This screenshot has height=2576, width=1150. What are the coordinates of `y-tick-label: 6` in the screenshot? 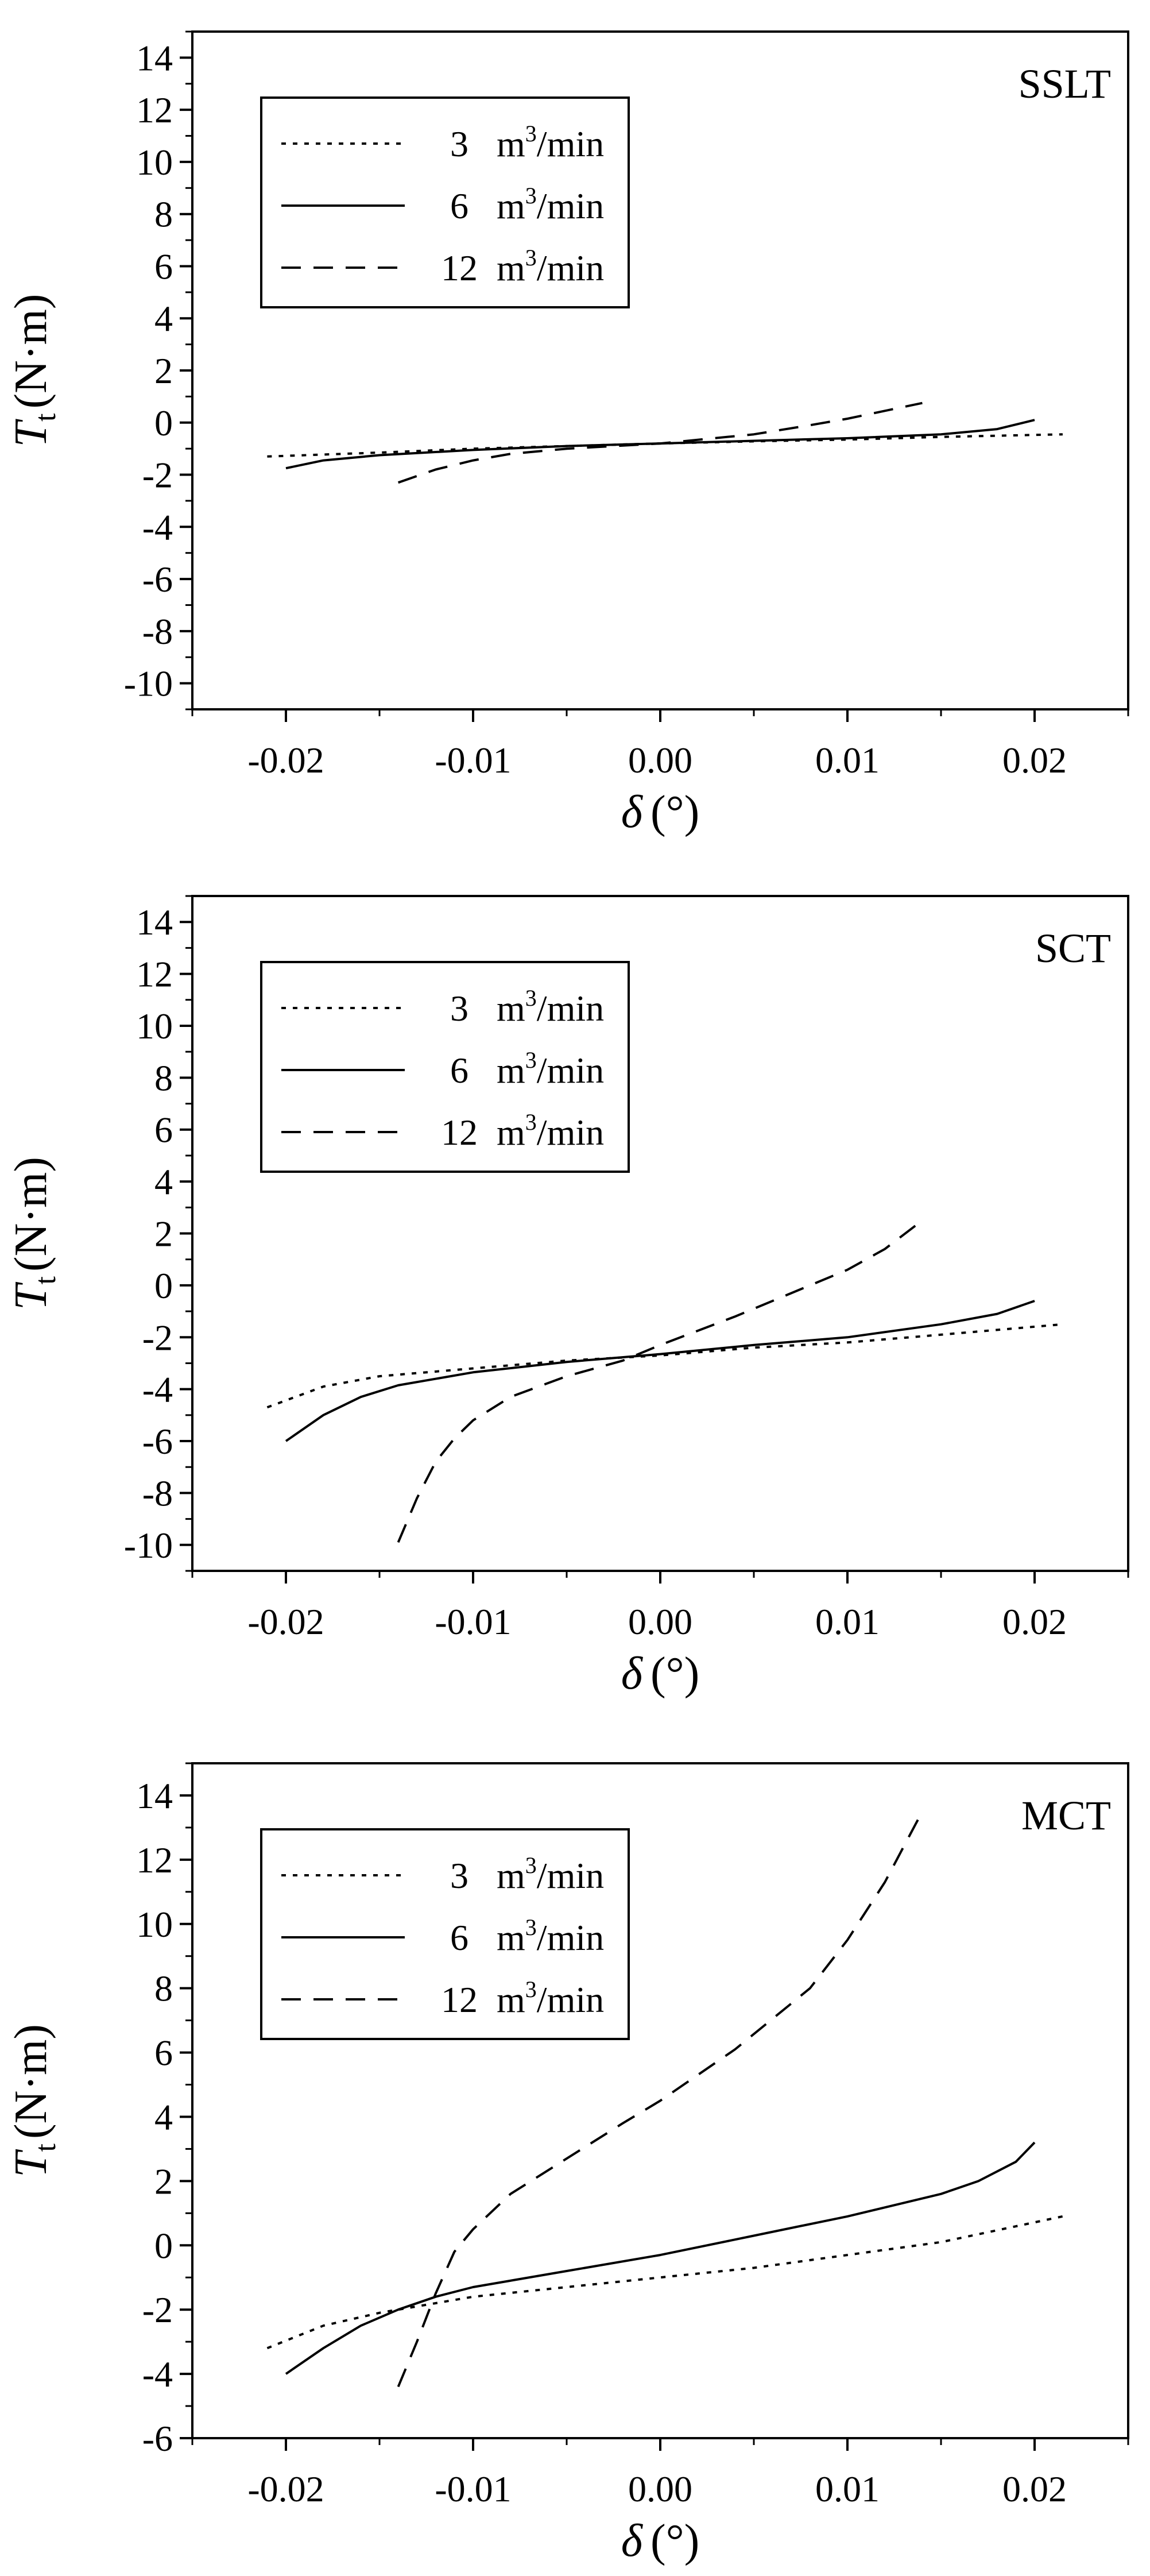 It's located at (163, 2053).